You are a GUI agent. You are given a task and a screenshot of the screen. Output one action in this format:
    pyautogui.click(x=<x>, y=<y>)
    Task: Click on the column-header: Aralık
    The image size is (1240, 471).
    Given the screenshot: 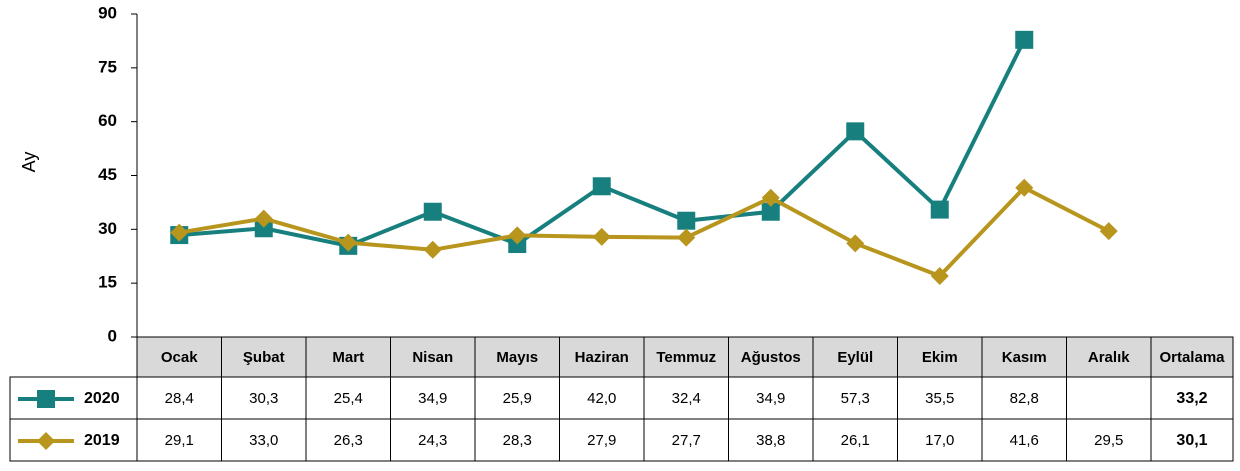 What is the action you would take?
    pyautogui.click(x=1109, y=357)
    